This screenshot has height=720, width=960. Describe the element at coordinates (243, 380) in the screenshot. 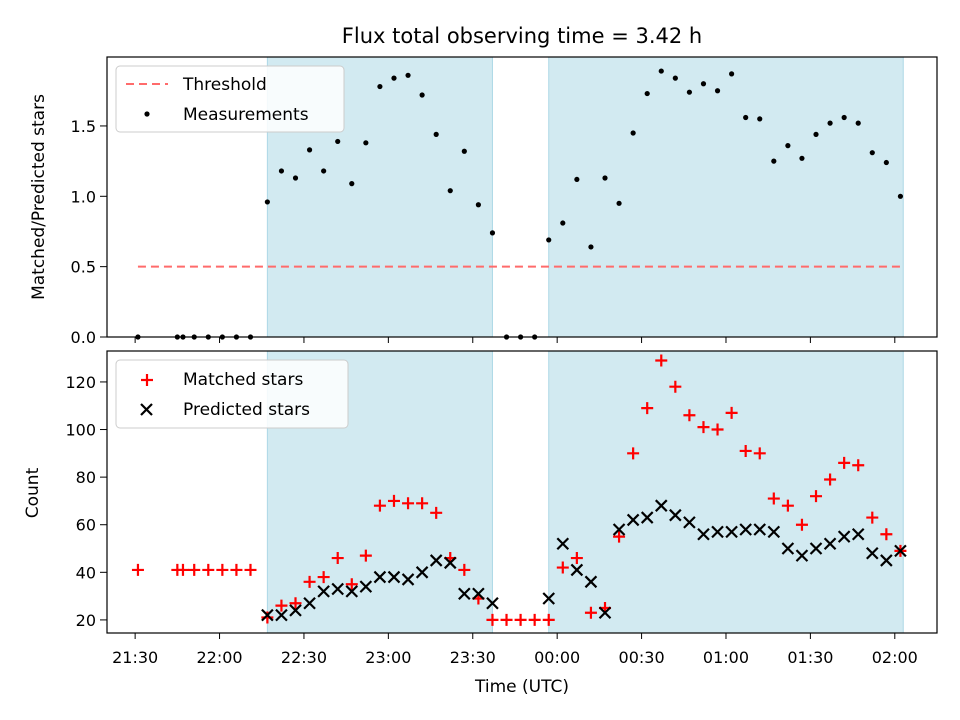

I see `legend-matched-label: Matched stars` at that location.